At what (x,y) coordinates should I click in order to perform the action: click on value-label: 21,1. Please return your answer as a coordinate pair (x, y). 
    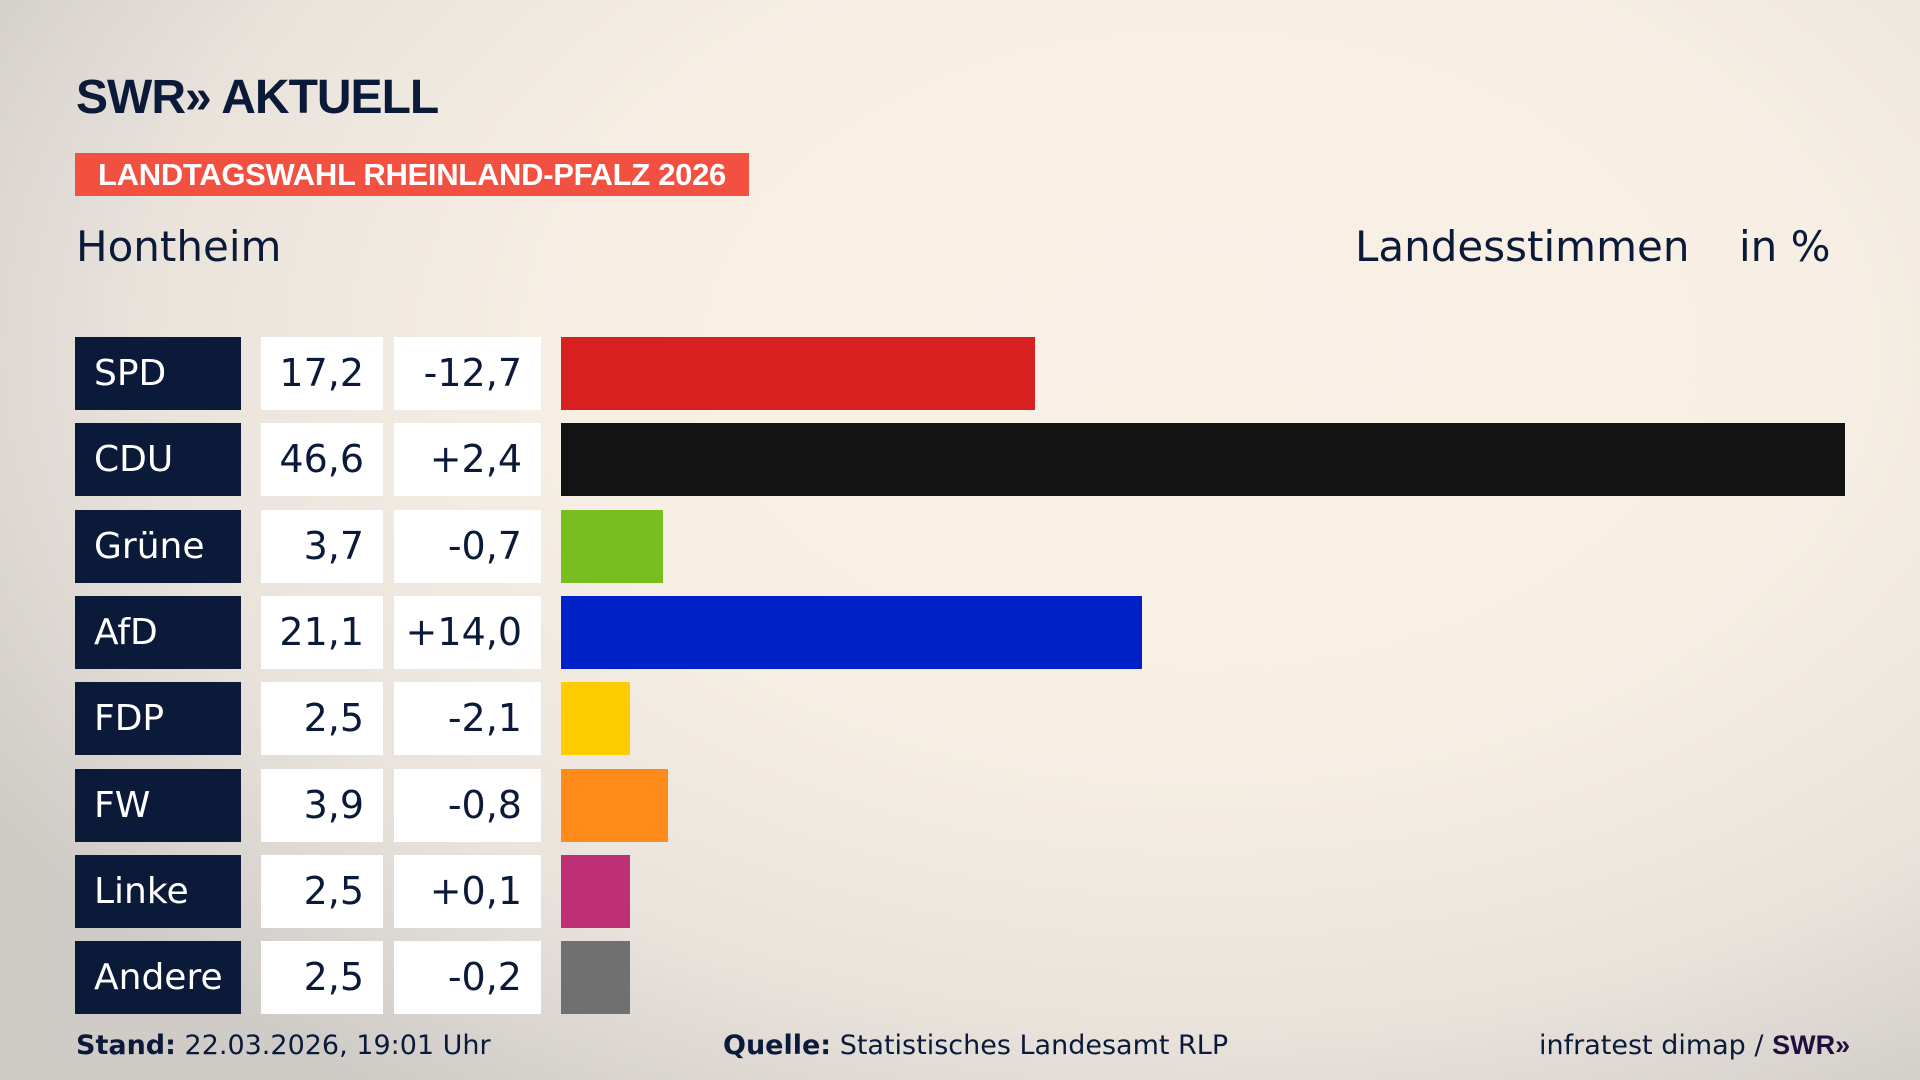
    Looking at the image, I should click on (322, 632).